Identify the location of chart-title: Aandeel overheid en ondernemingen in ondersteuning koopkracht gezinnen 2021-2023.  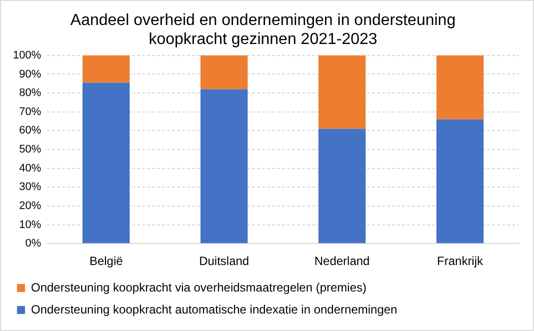
(263, 30).